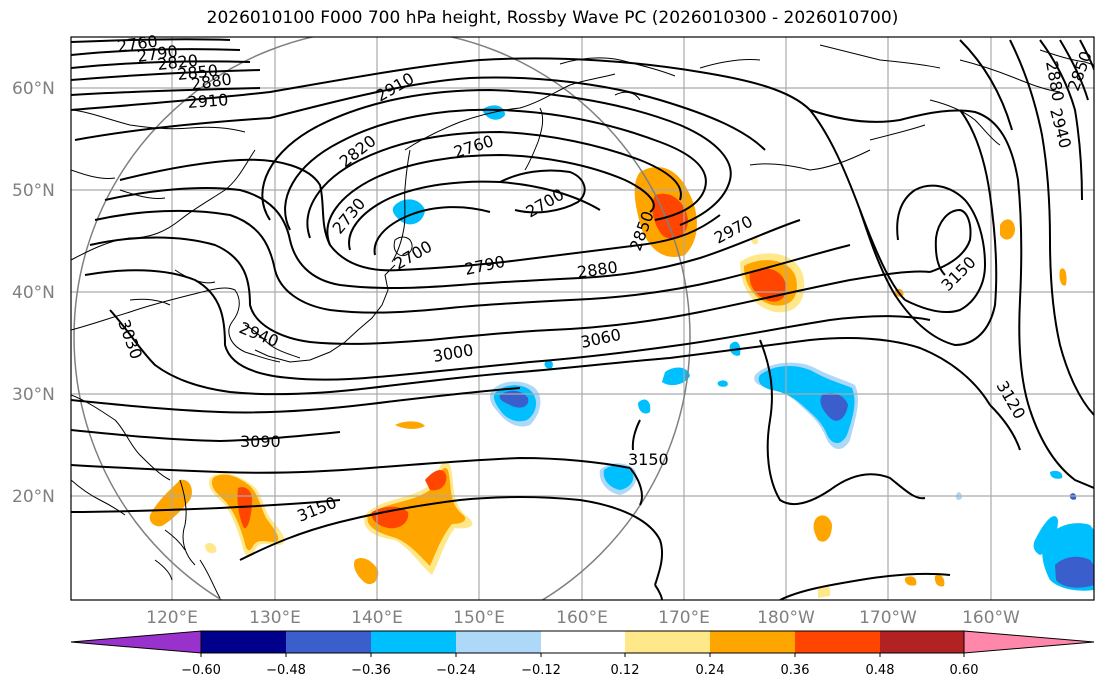  I want to click on contour-label: 3090, so click(260, 441).